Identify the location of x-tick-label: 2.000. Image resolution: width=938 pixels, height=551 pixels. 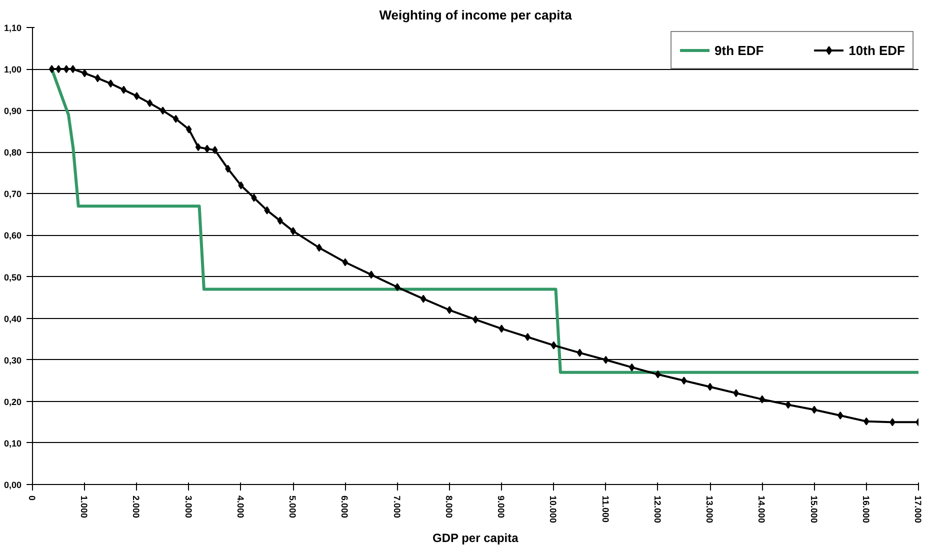
(136, 507).